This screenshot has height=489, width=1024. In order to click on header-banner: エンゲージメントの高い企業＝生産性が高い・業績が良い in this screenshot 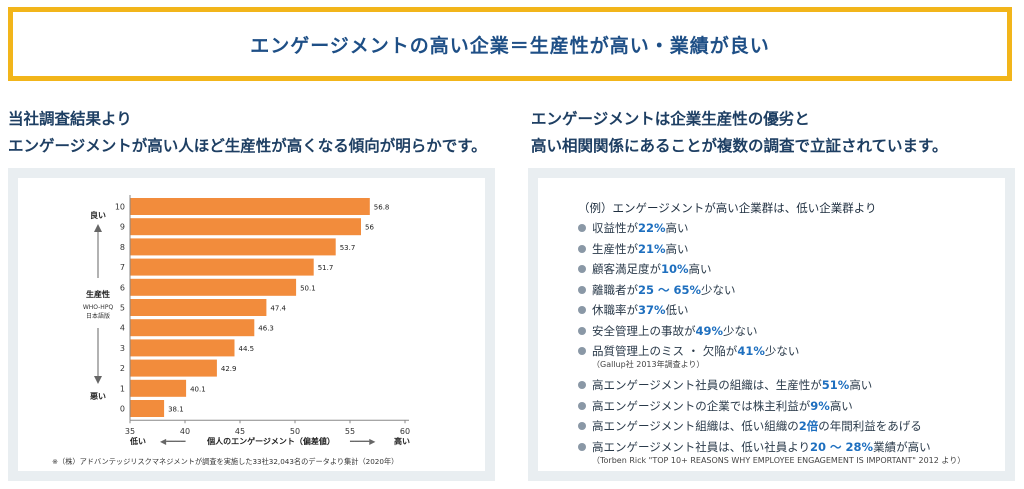, I will do `click(510, 44)`.